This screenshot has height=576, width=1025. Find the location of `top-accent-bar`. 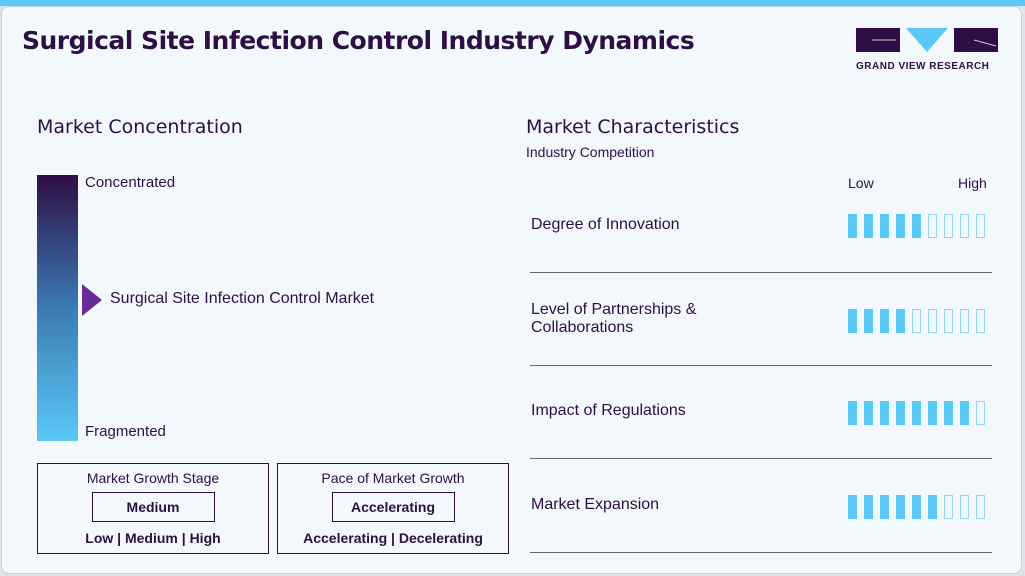

top-accent-bar is located at coordinates (512, 3).